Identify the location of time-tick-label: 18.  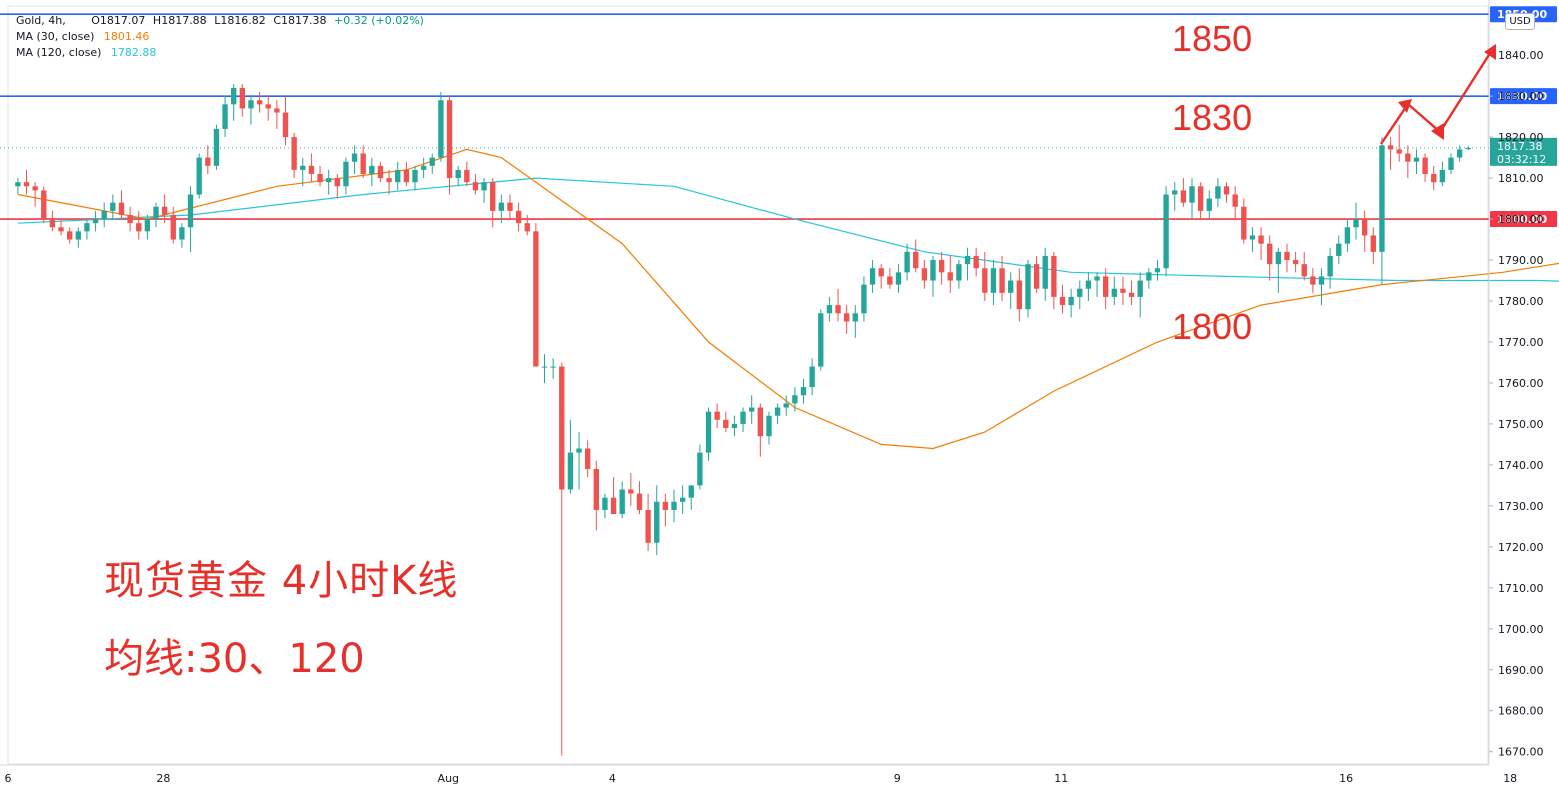
(1510, 778).